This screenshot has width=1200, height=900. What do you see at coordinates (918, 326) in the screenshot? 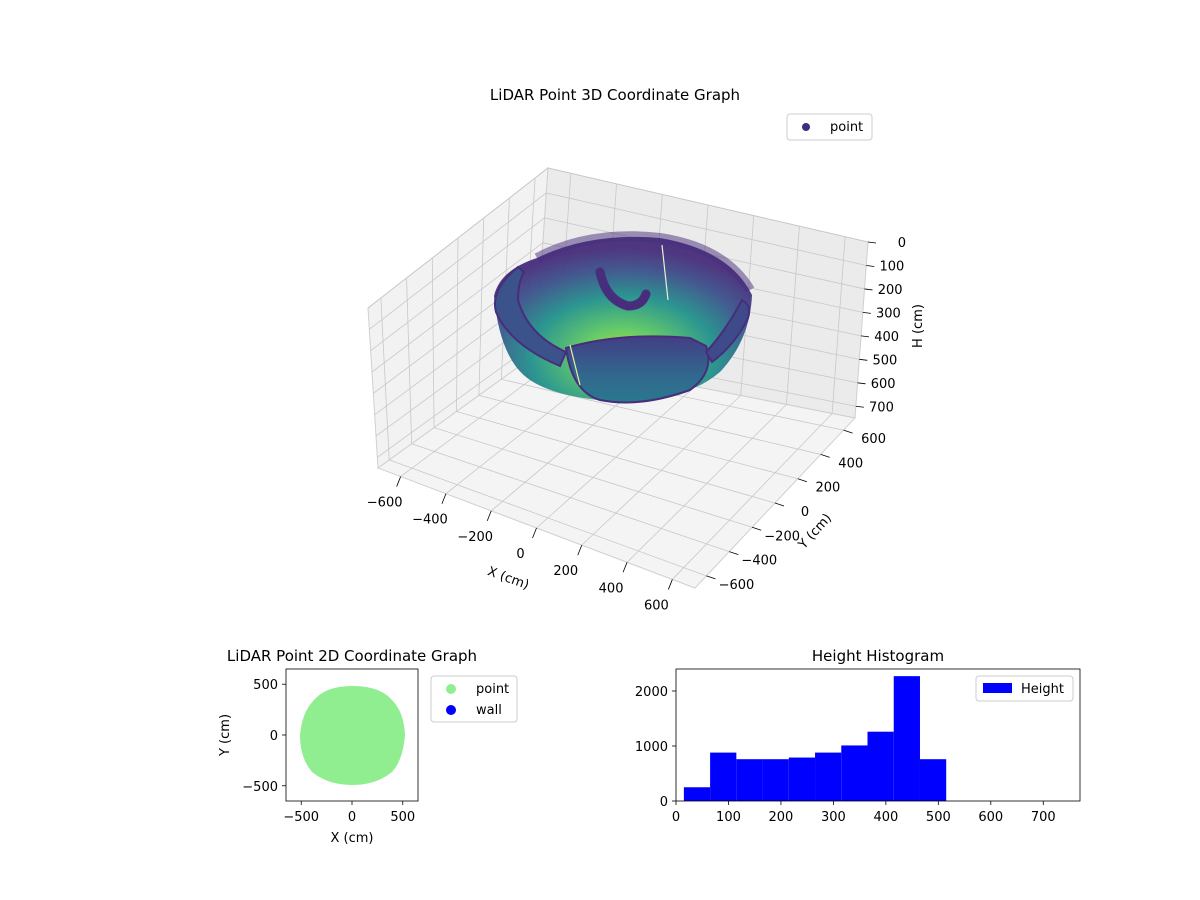
I see `z-axis-label-3d: H (cm)` at bounding box center [918, 326].